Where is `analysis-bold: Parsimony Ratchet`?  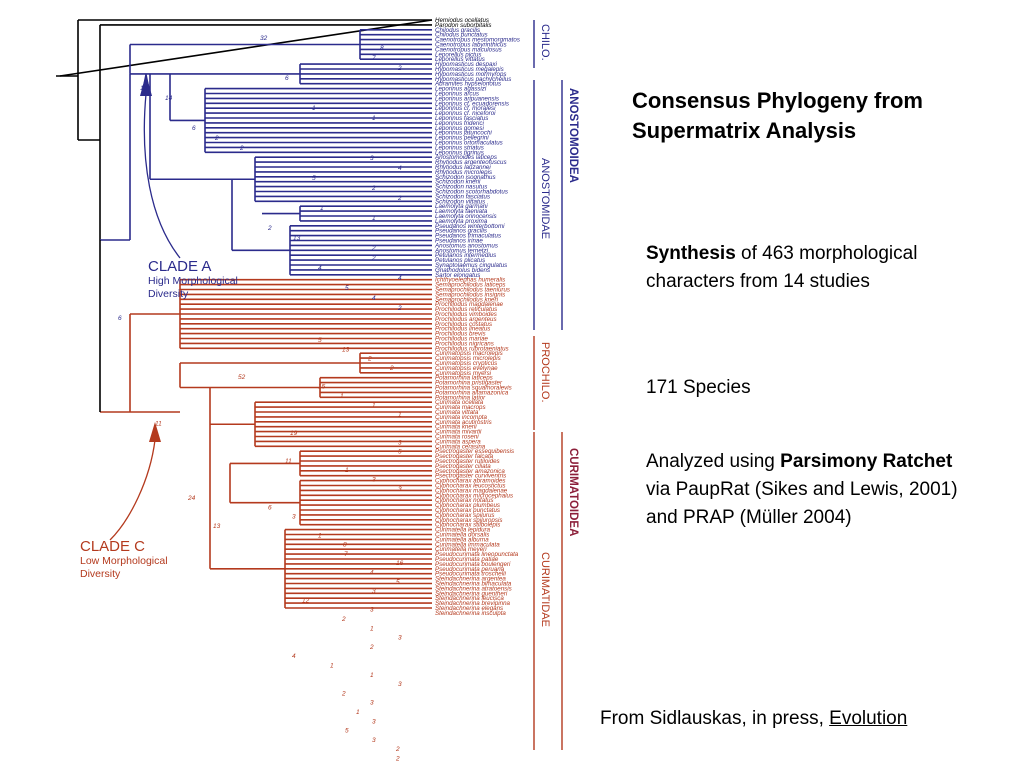
analysis-bold: Parsimony Ratchet is located at coordinates (866, 461).